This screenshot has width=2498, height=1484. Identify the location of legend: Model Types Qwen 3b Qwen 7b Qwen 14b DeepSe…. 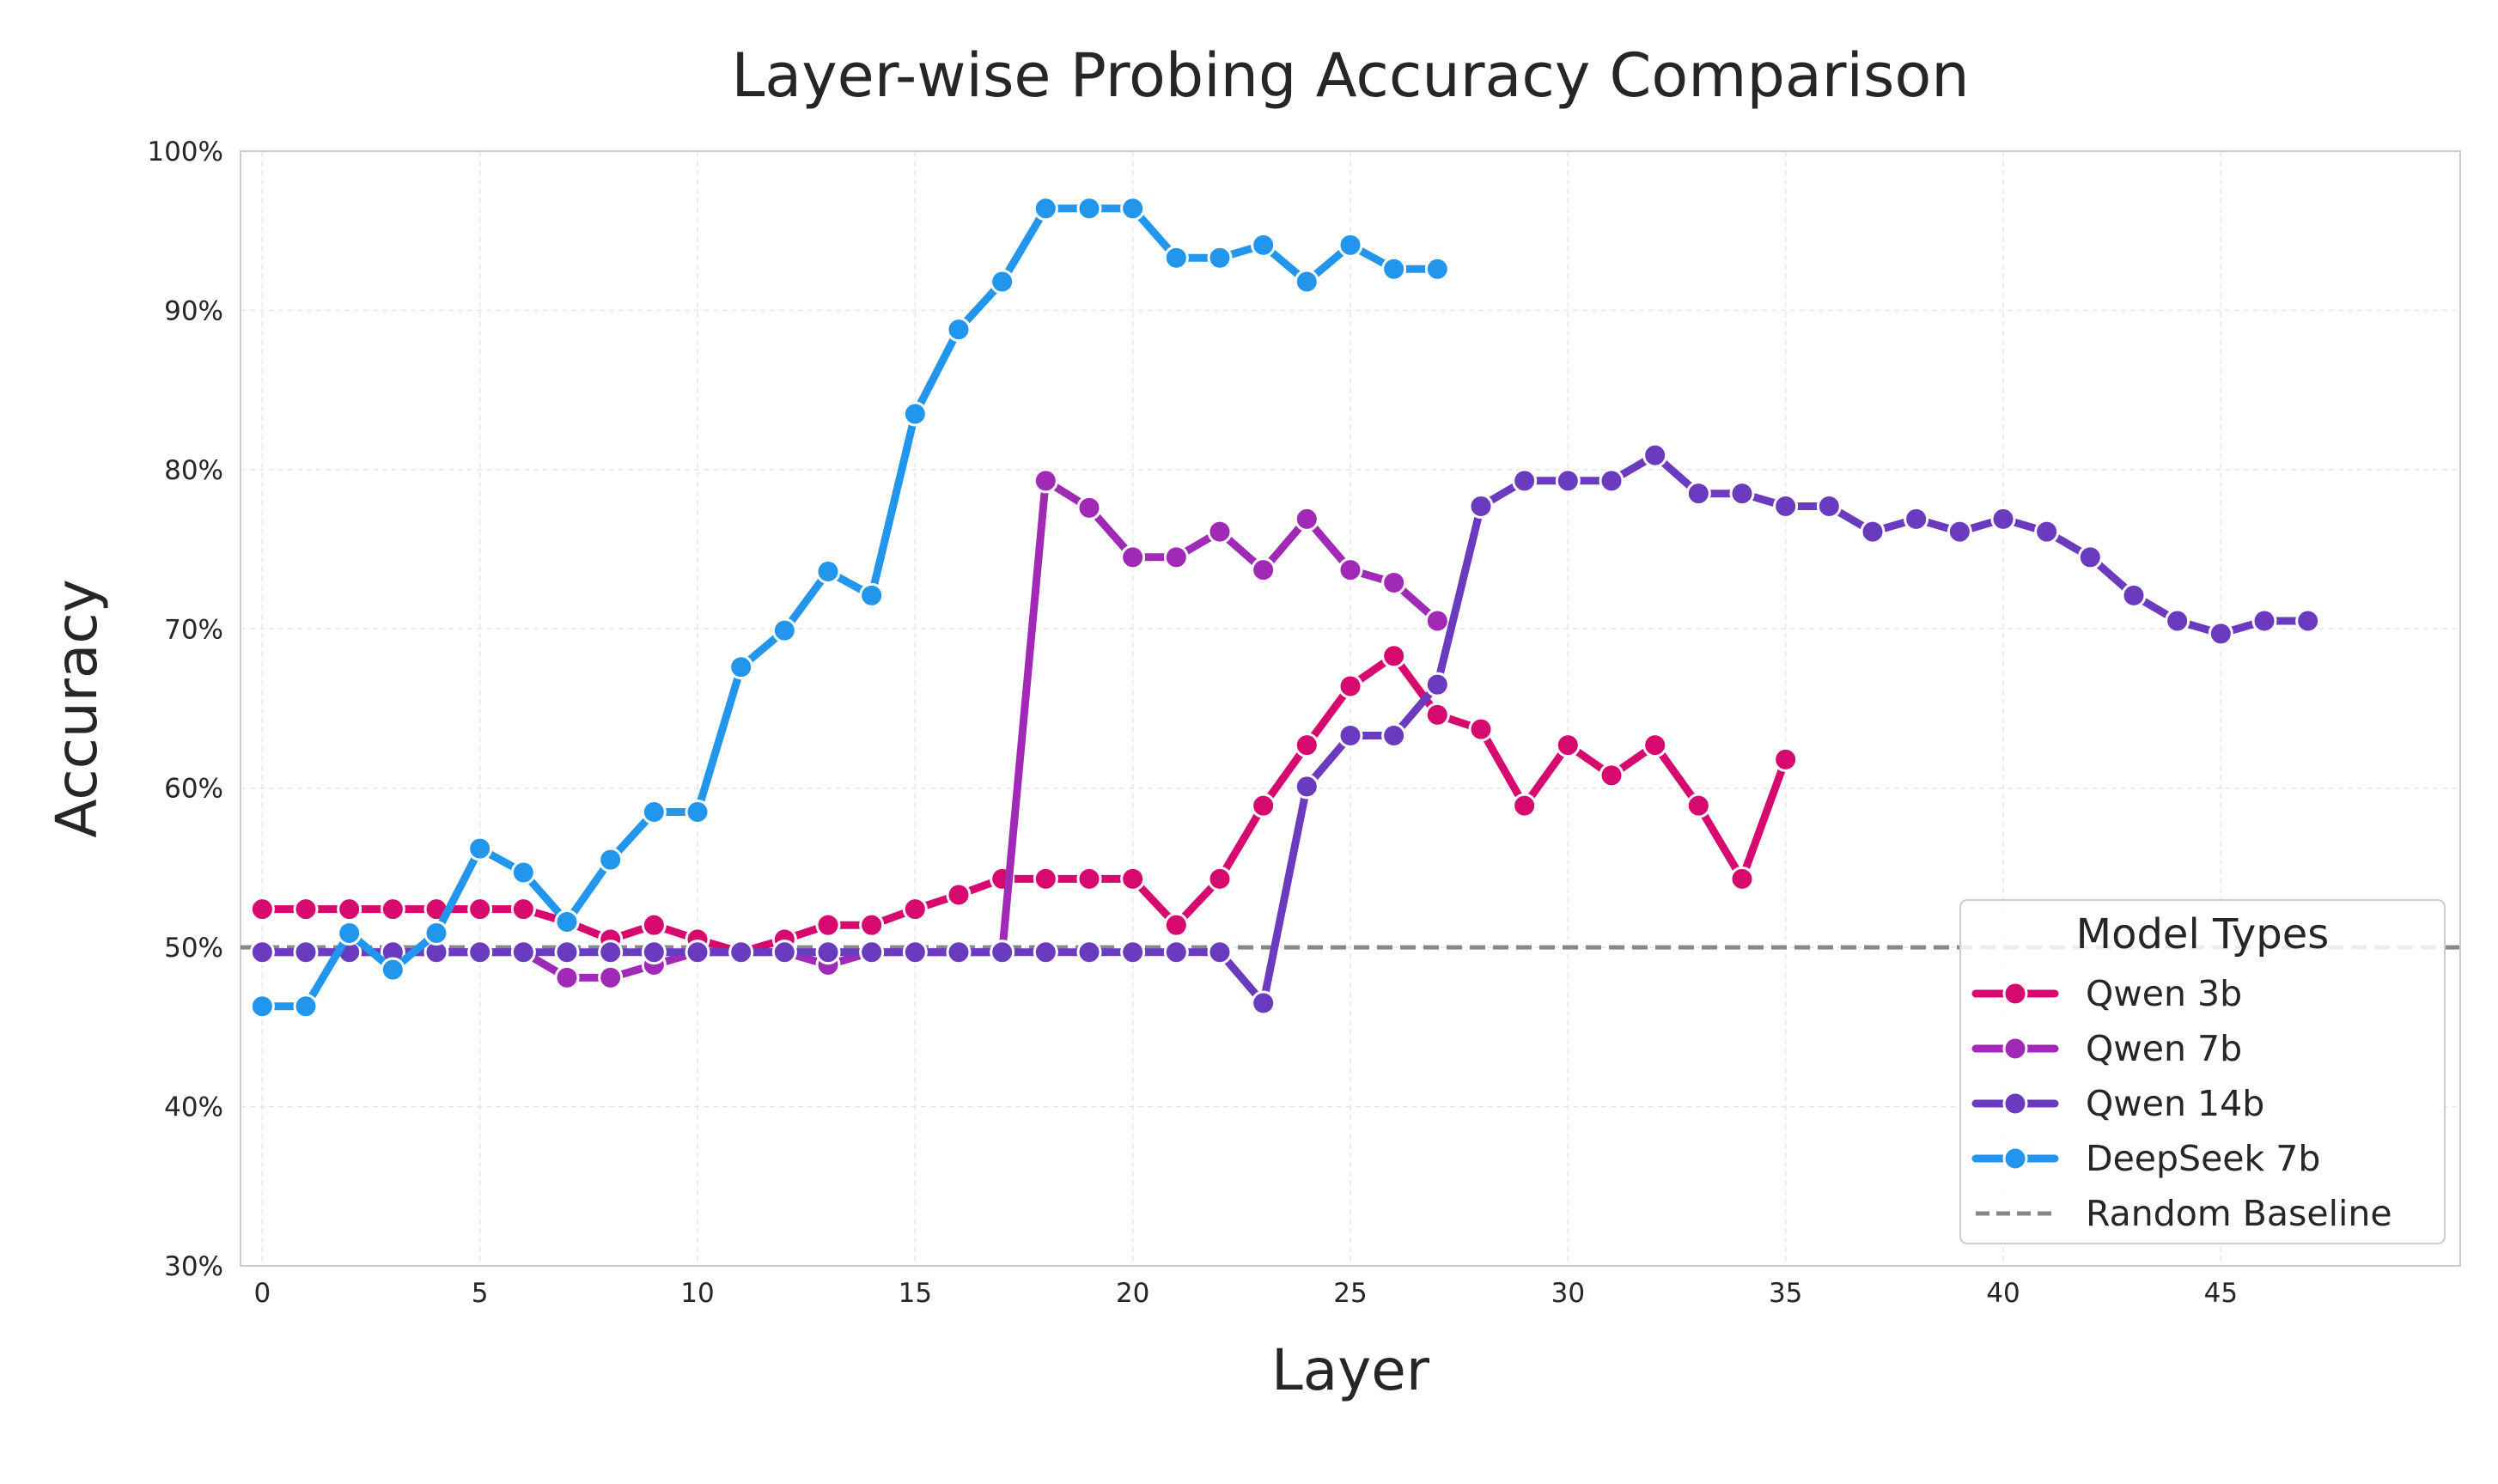
(2202, 1071).